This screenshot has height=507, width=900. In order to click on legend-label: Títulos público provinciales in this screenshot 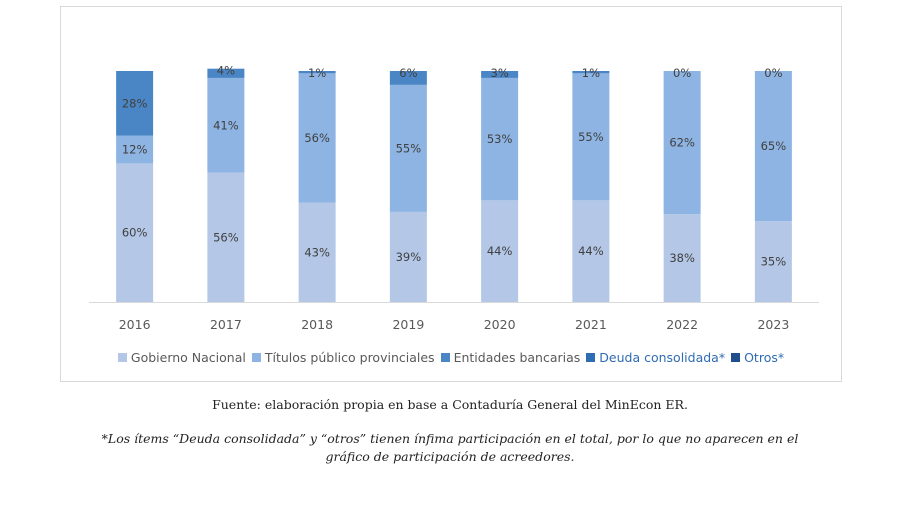, I will do `click(349, 357)`.